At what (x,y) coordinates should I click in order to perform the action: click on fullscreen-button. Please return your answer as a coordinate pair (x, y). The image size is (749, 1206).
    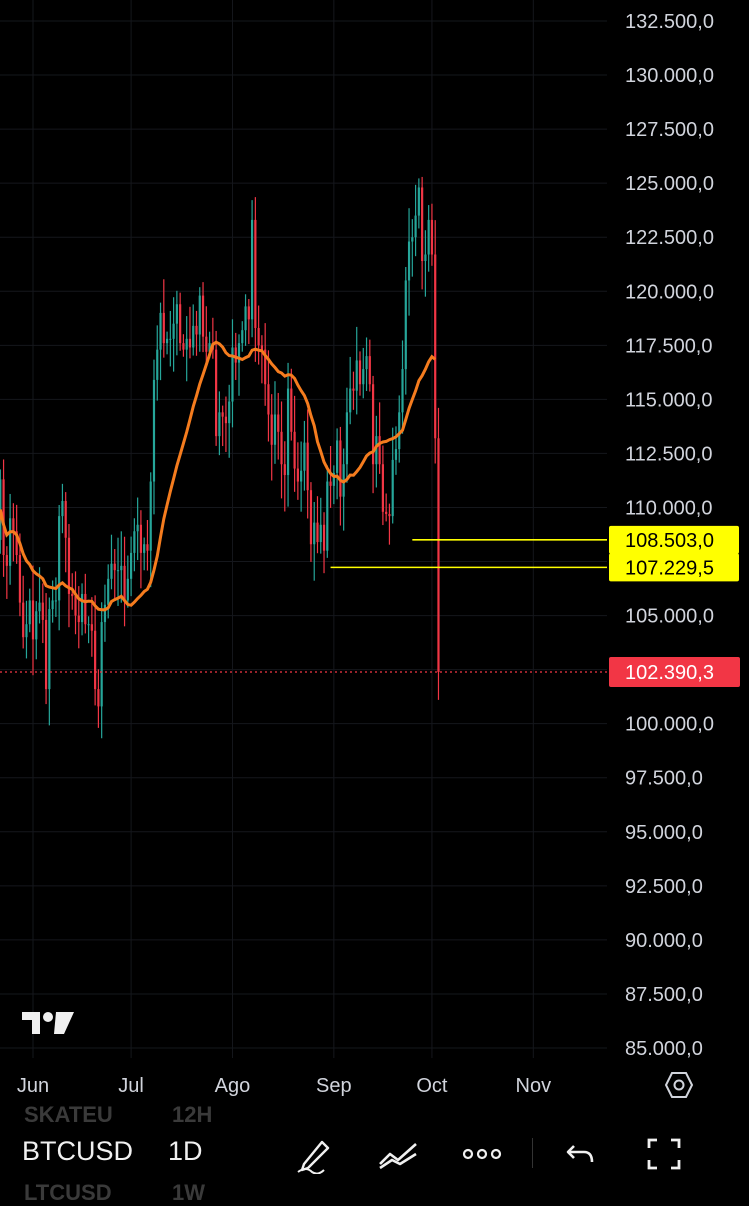
    Looking at the image, I should click on (664, 1154).